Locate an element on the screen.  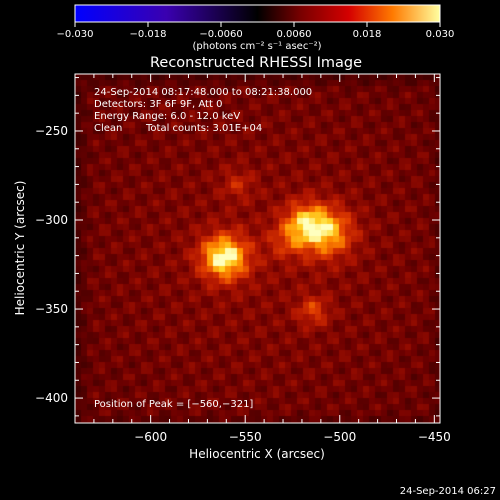
colorbar is located at coordinates (257, 13).